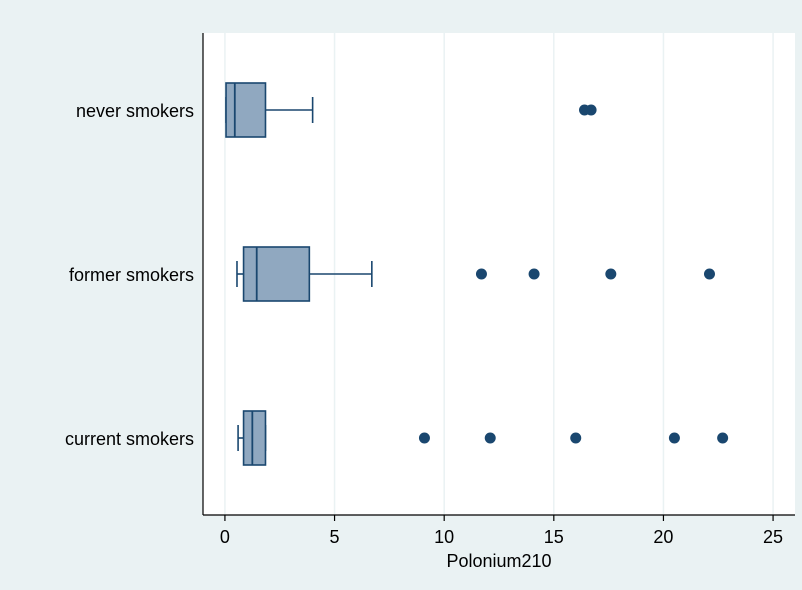 This screenshot has width=802, height=590. What do you see at coordinates (501, 531) in the screenshot?
I see `x-ticks: 0 5 10 15 20 25` at bounding box center [501, 531].